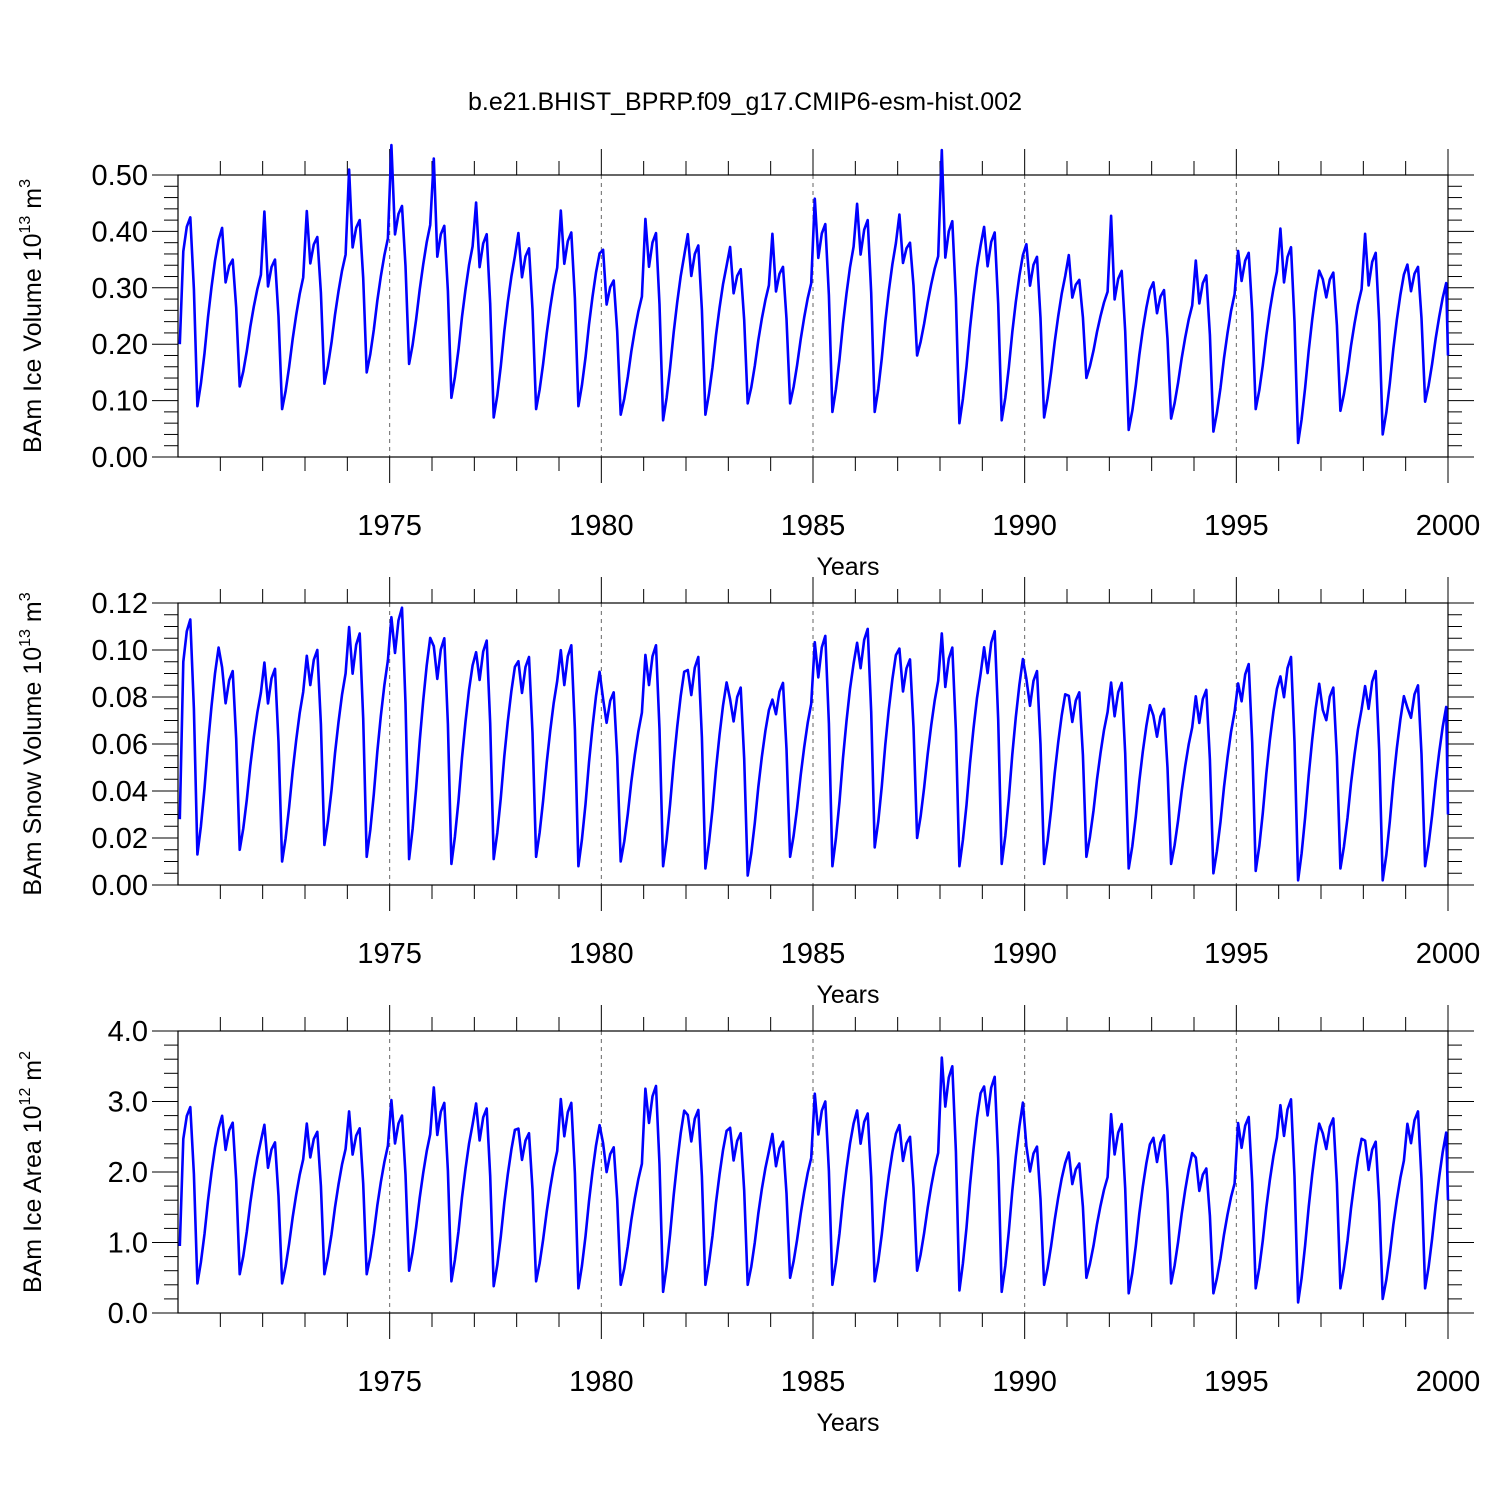 The height and width of the screenshot is (1505, 1500). I want to click on y-tick-label: 0.04, so click(120, 792).